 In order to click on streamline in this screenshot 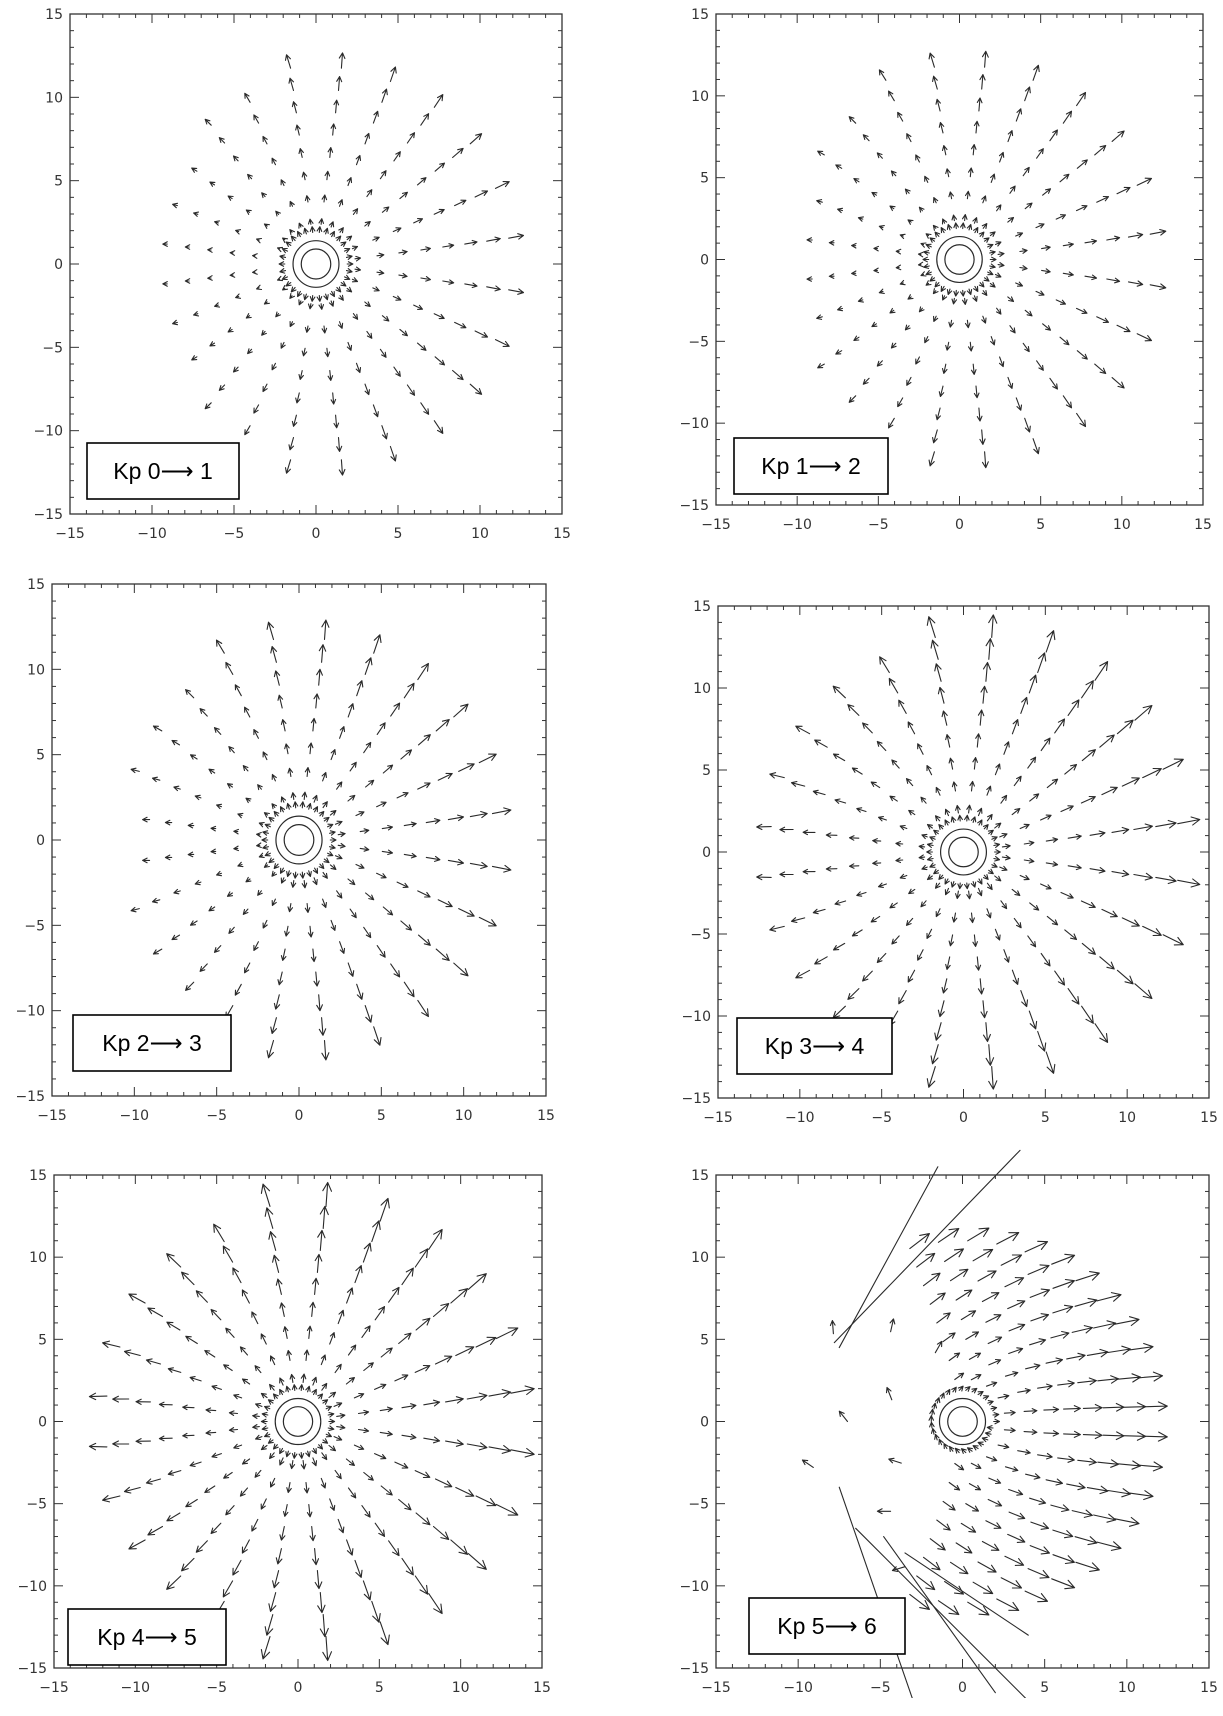, I will do `click(941, 1612)`.